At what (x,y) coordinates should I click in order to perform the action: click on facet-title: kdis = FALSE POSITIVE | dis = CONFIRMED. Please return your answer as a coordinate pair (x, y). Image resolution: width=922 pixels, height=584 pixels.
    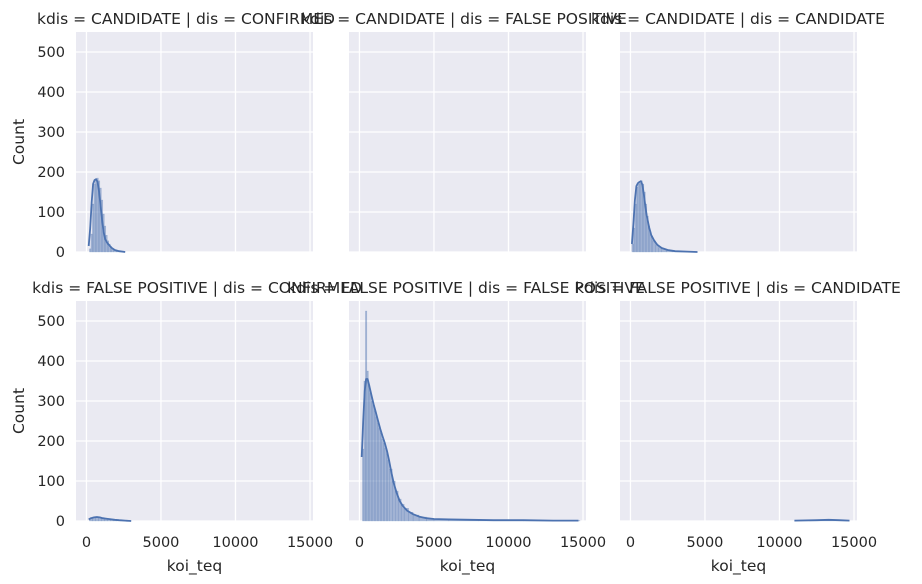
    Looking at the image, I should click on (197, 288).